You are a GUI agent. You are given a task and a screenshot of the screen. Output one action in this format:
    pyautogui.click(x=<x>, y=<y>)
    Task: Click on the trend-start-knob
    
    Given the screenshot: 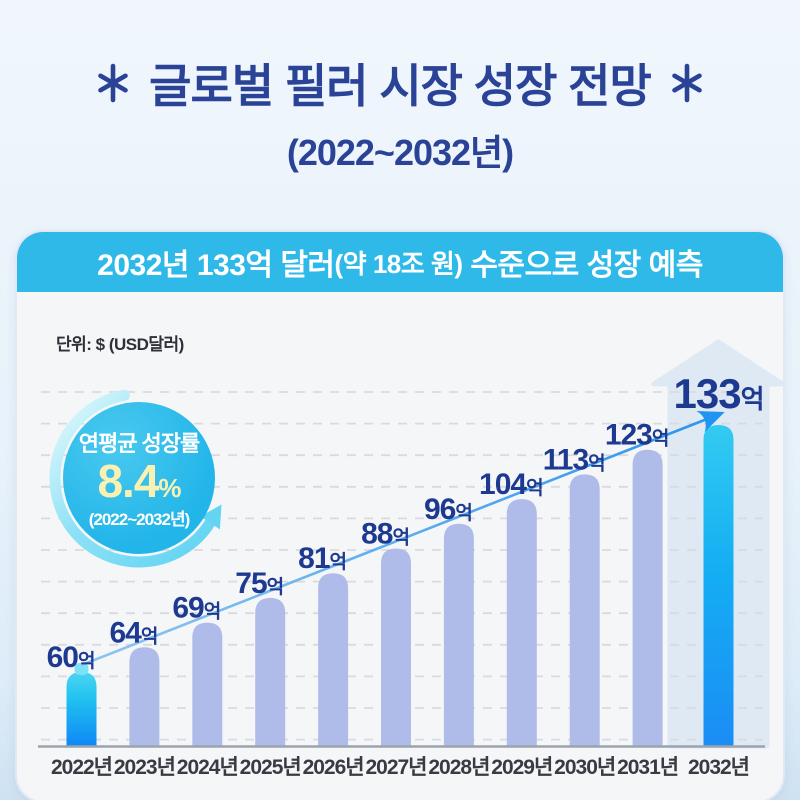 What is the action you would take?
    pyautogui.click(x=81, y=669)
    